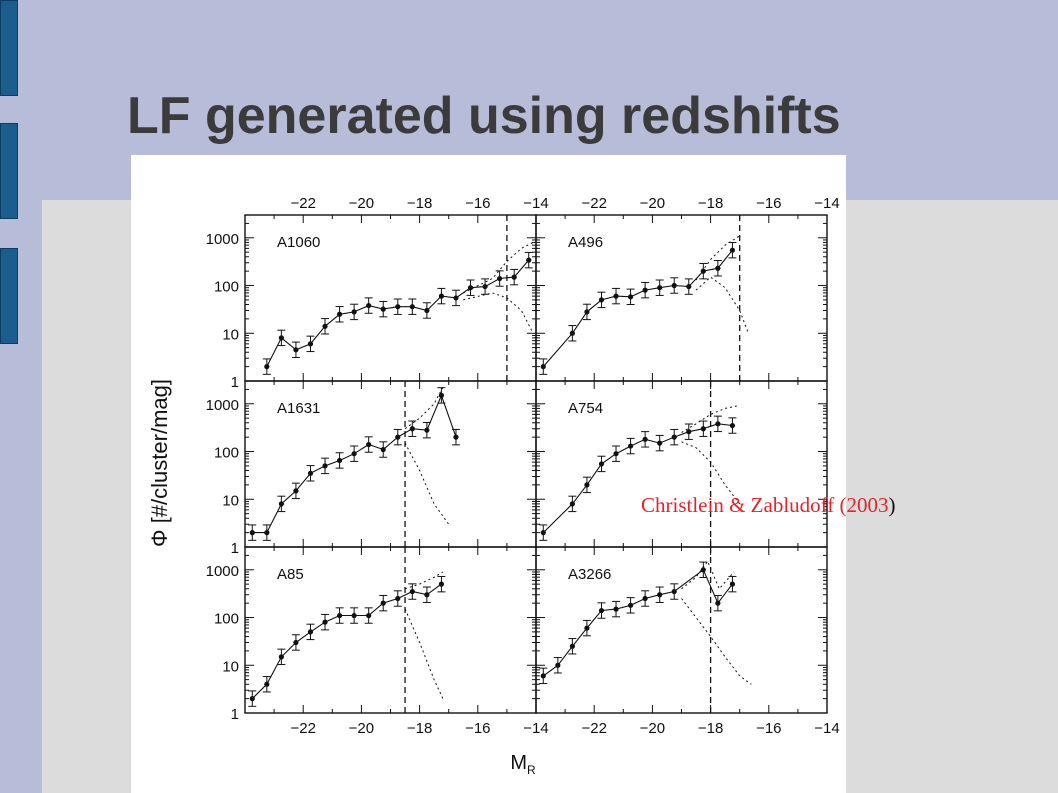 The height and width of the screenshot is (793, 1058). What do you see at coordinates (298, 408) in the screenshot?
I see `panel-a1631-label: A1631` at bounding box center [298, 408].